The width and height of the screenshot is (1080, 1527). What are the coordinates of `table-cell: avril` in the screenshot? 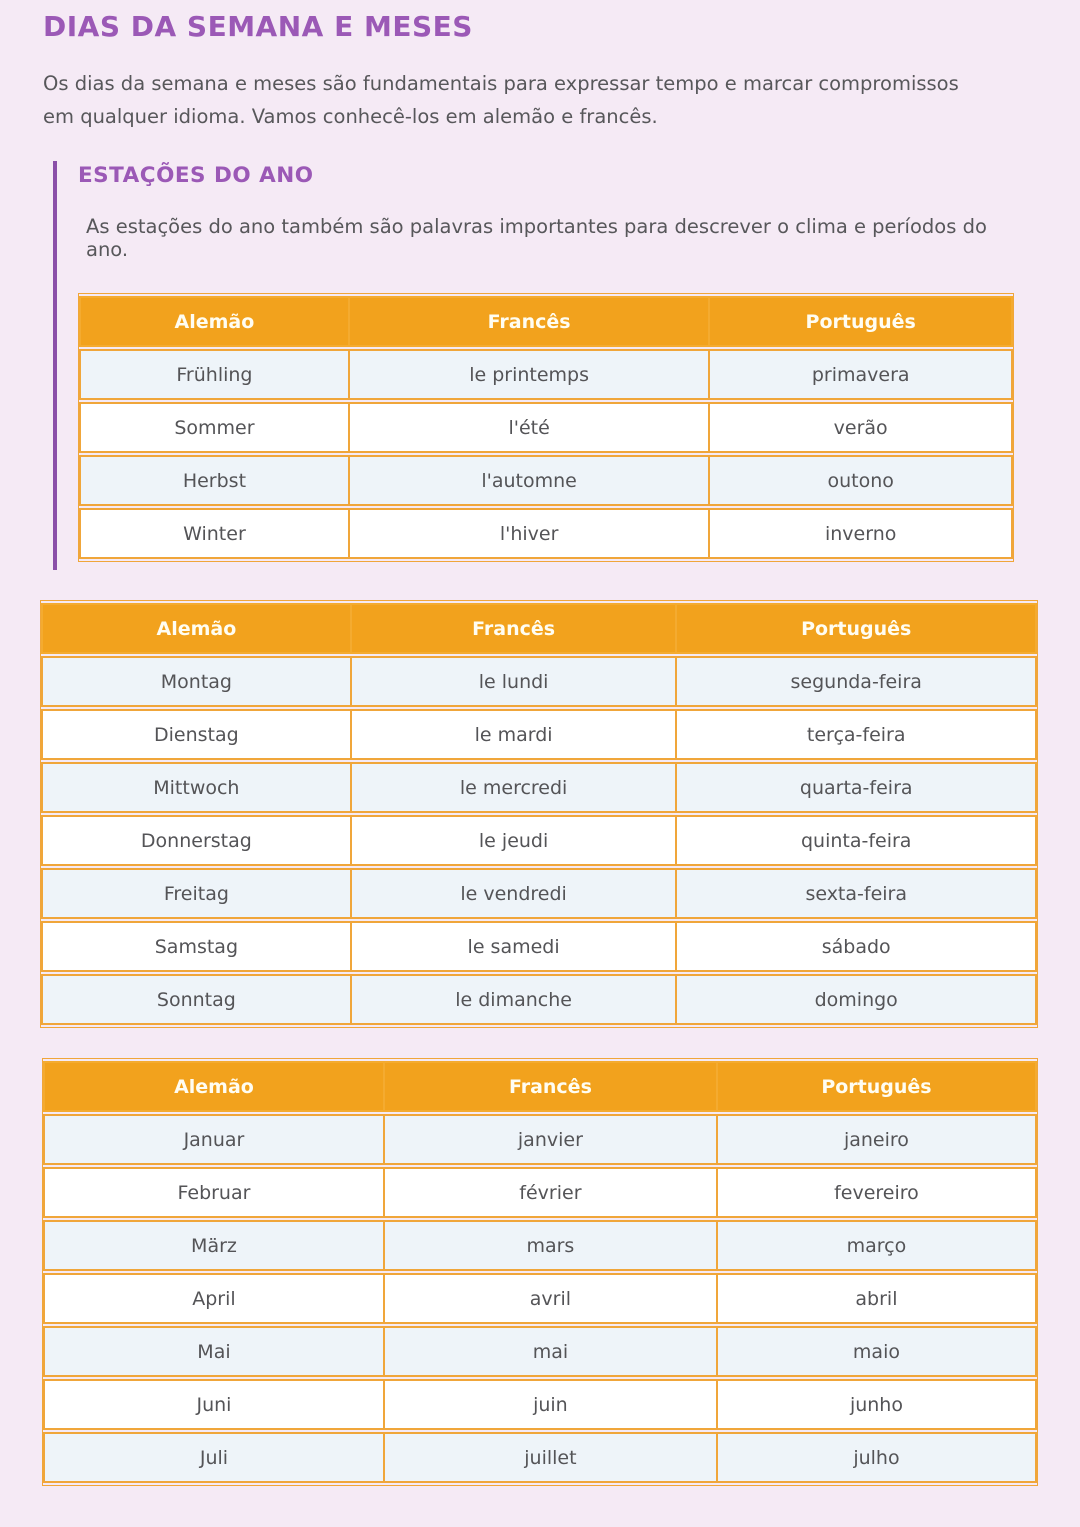 It's located at (551, 1298).